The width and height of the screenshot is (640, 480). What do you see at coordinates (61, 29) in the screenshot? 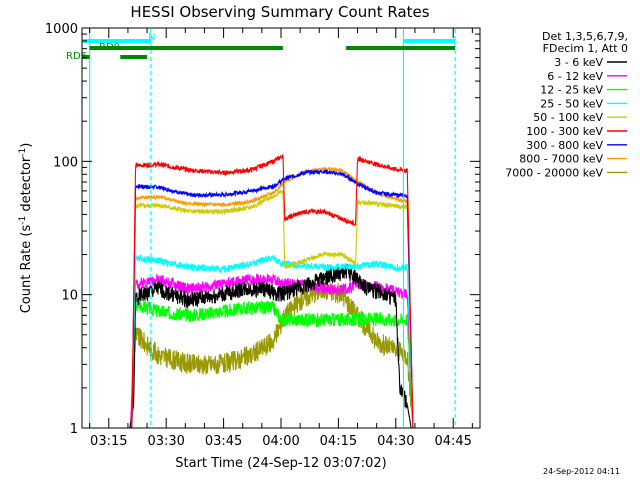
I see `y-tick-label: 1000` at bounding box center [61, 29].